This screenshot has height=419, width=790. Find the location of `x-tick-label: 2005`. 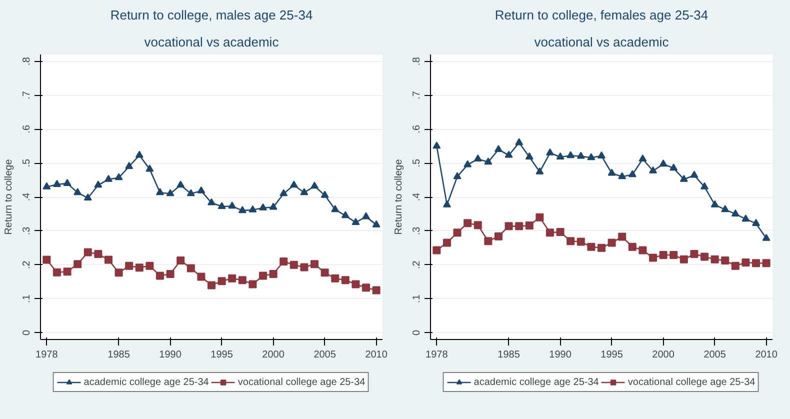

x-tick-label: 2005 is located at coordinates (325, 355).